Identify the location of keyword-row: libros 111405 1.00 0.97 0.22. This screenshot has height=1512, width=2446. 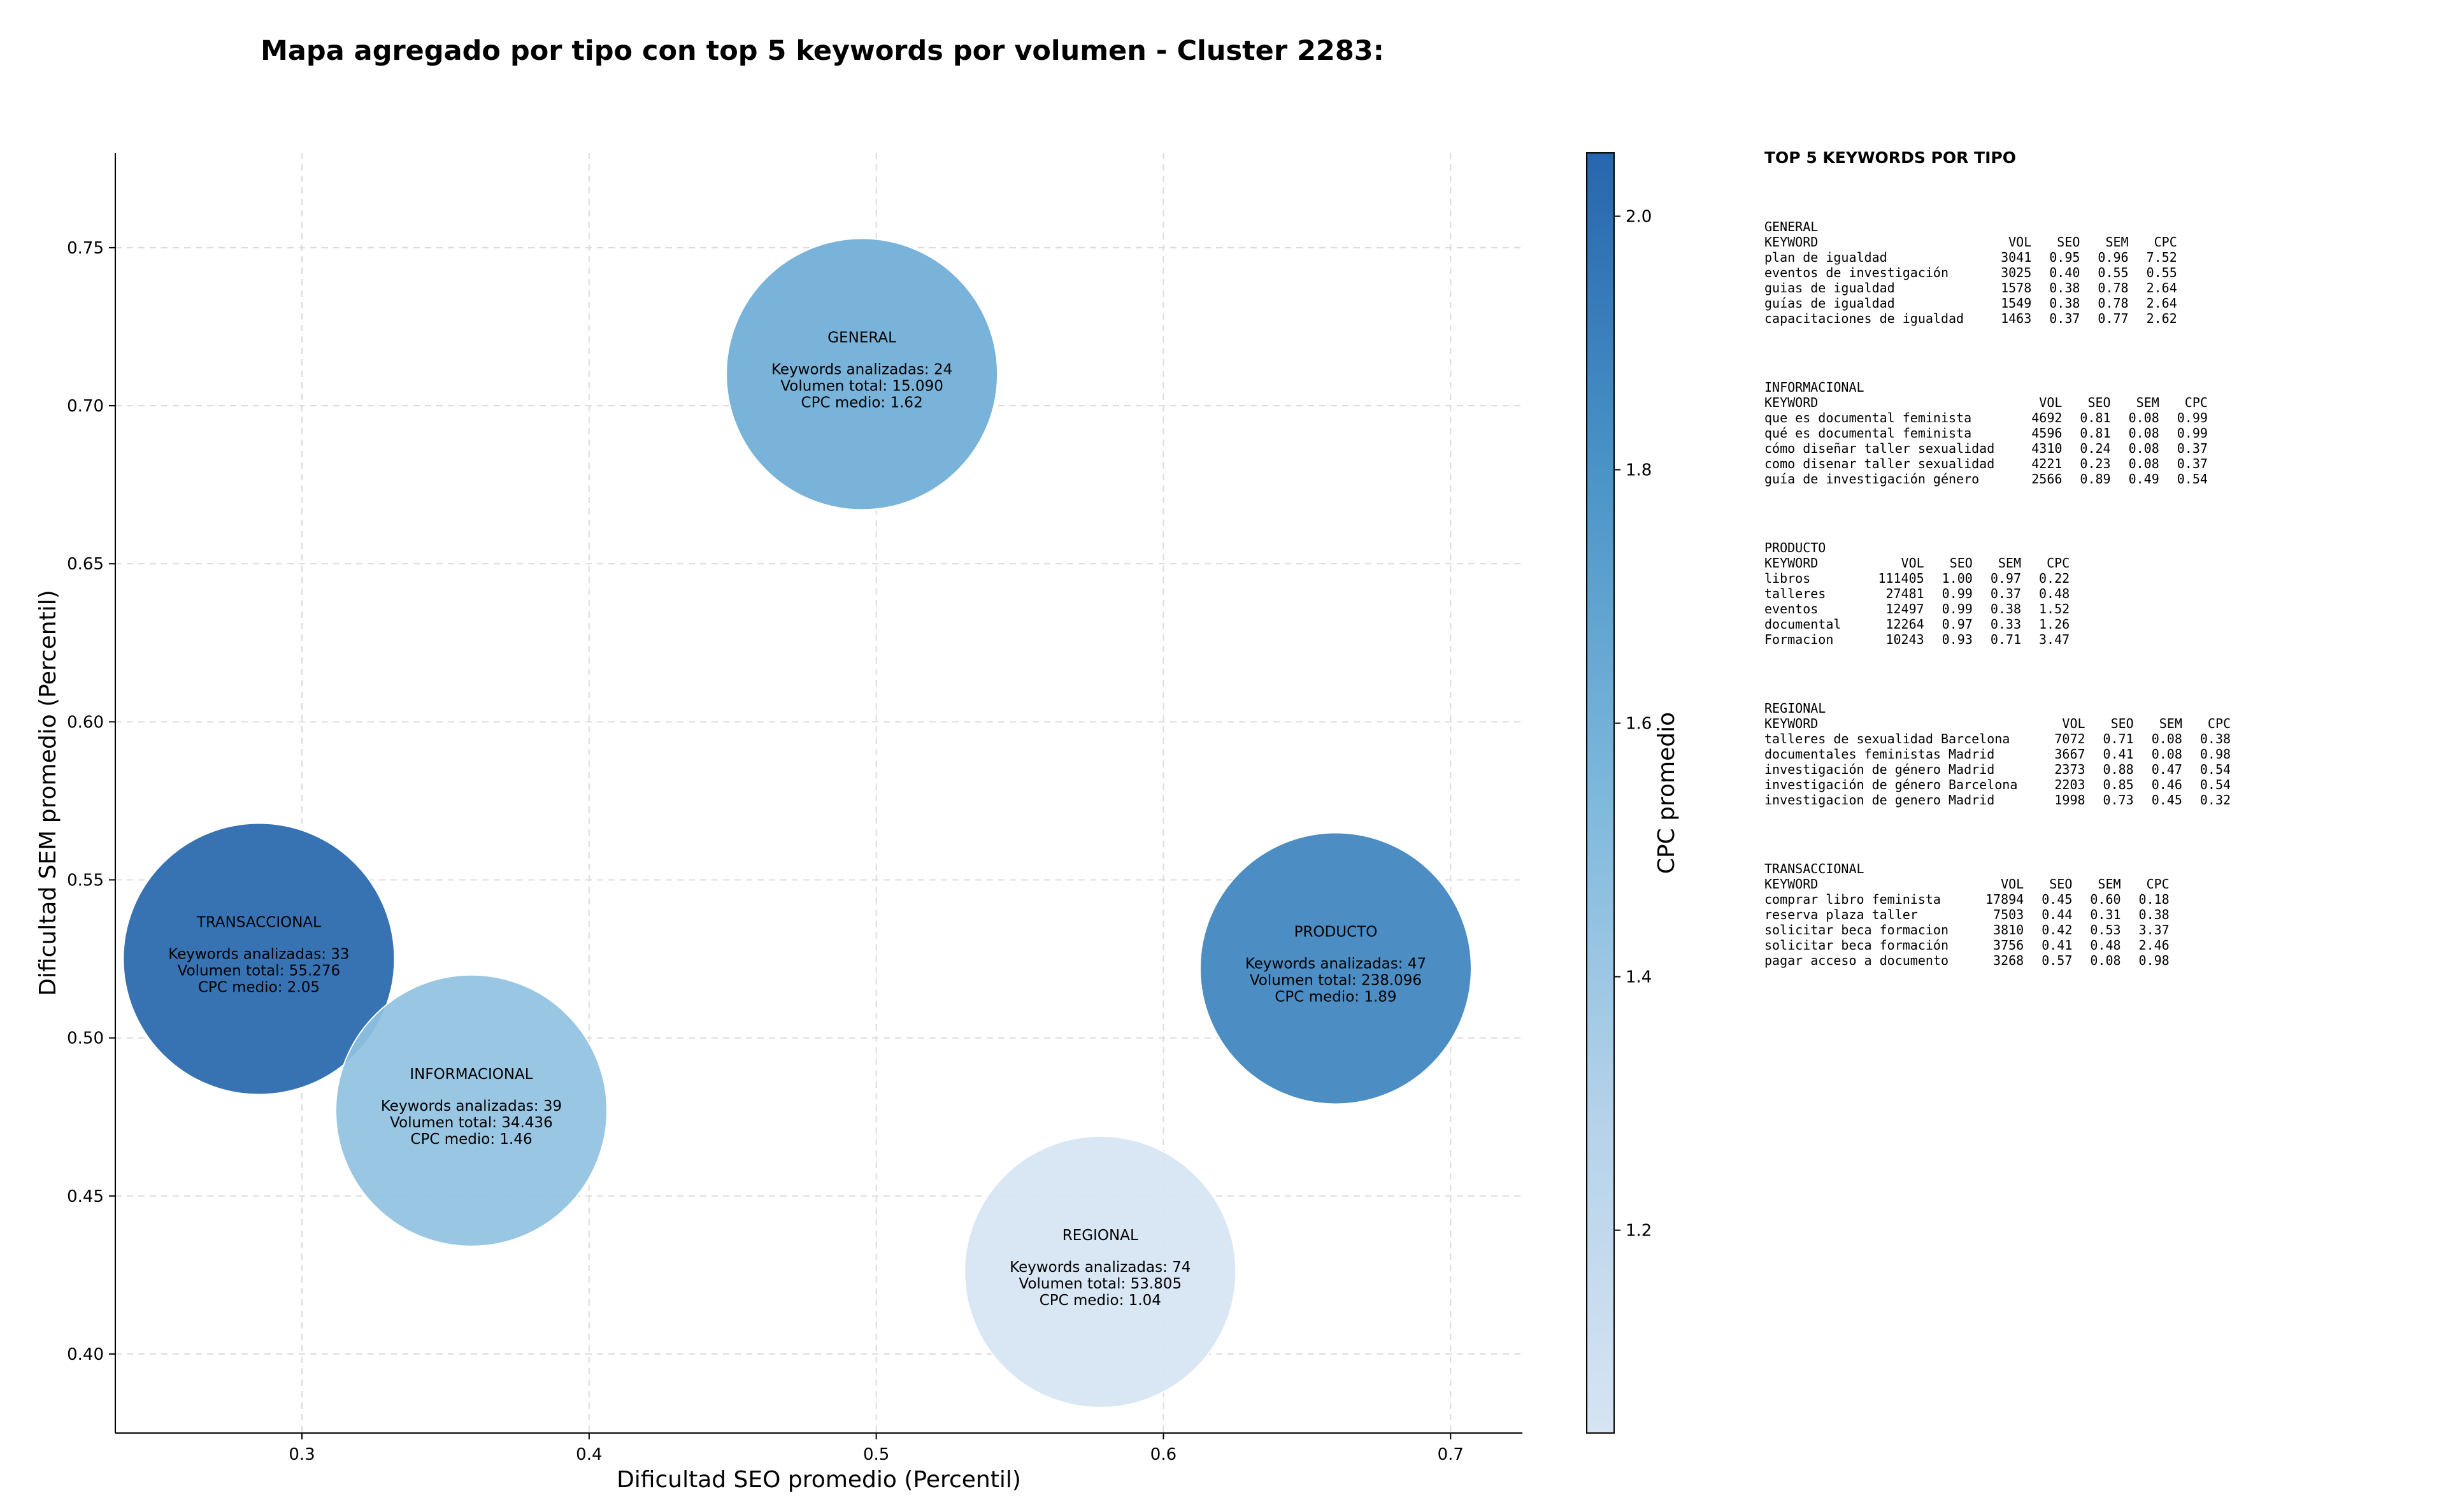
(1917, 578).